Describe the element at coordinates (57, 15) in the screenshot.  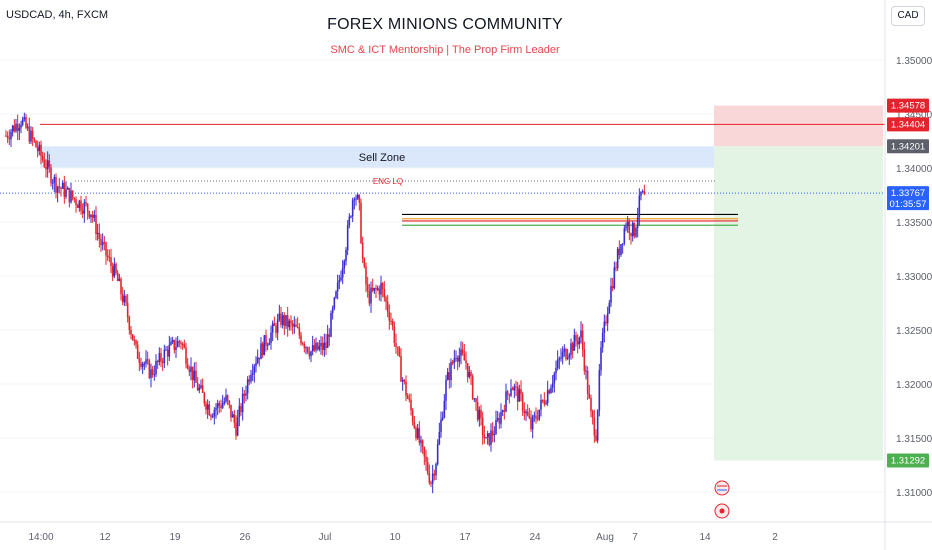
I see `symbol-label: USDCAD, 4h, FXCM` at that location.